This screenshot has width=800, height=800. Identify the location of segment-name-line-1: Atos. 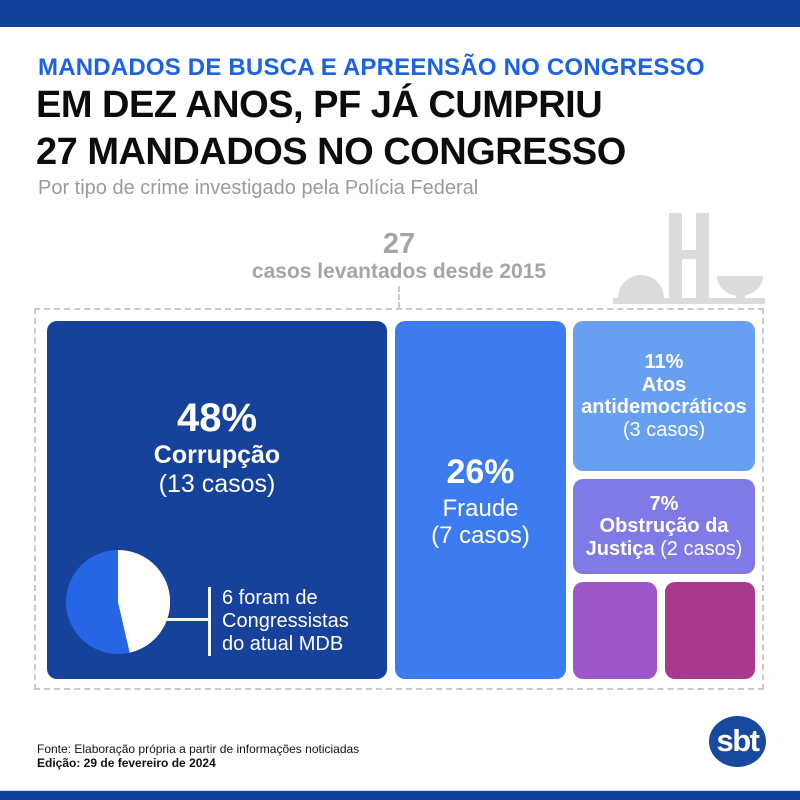
(664, 384).